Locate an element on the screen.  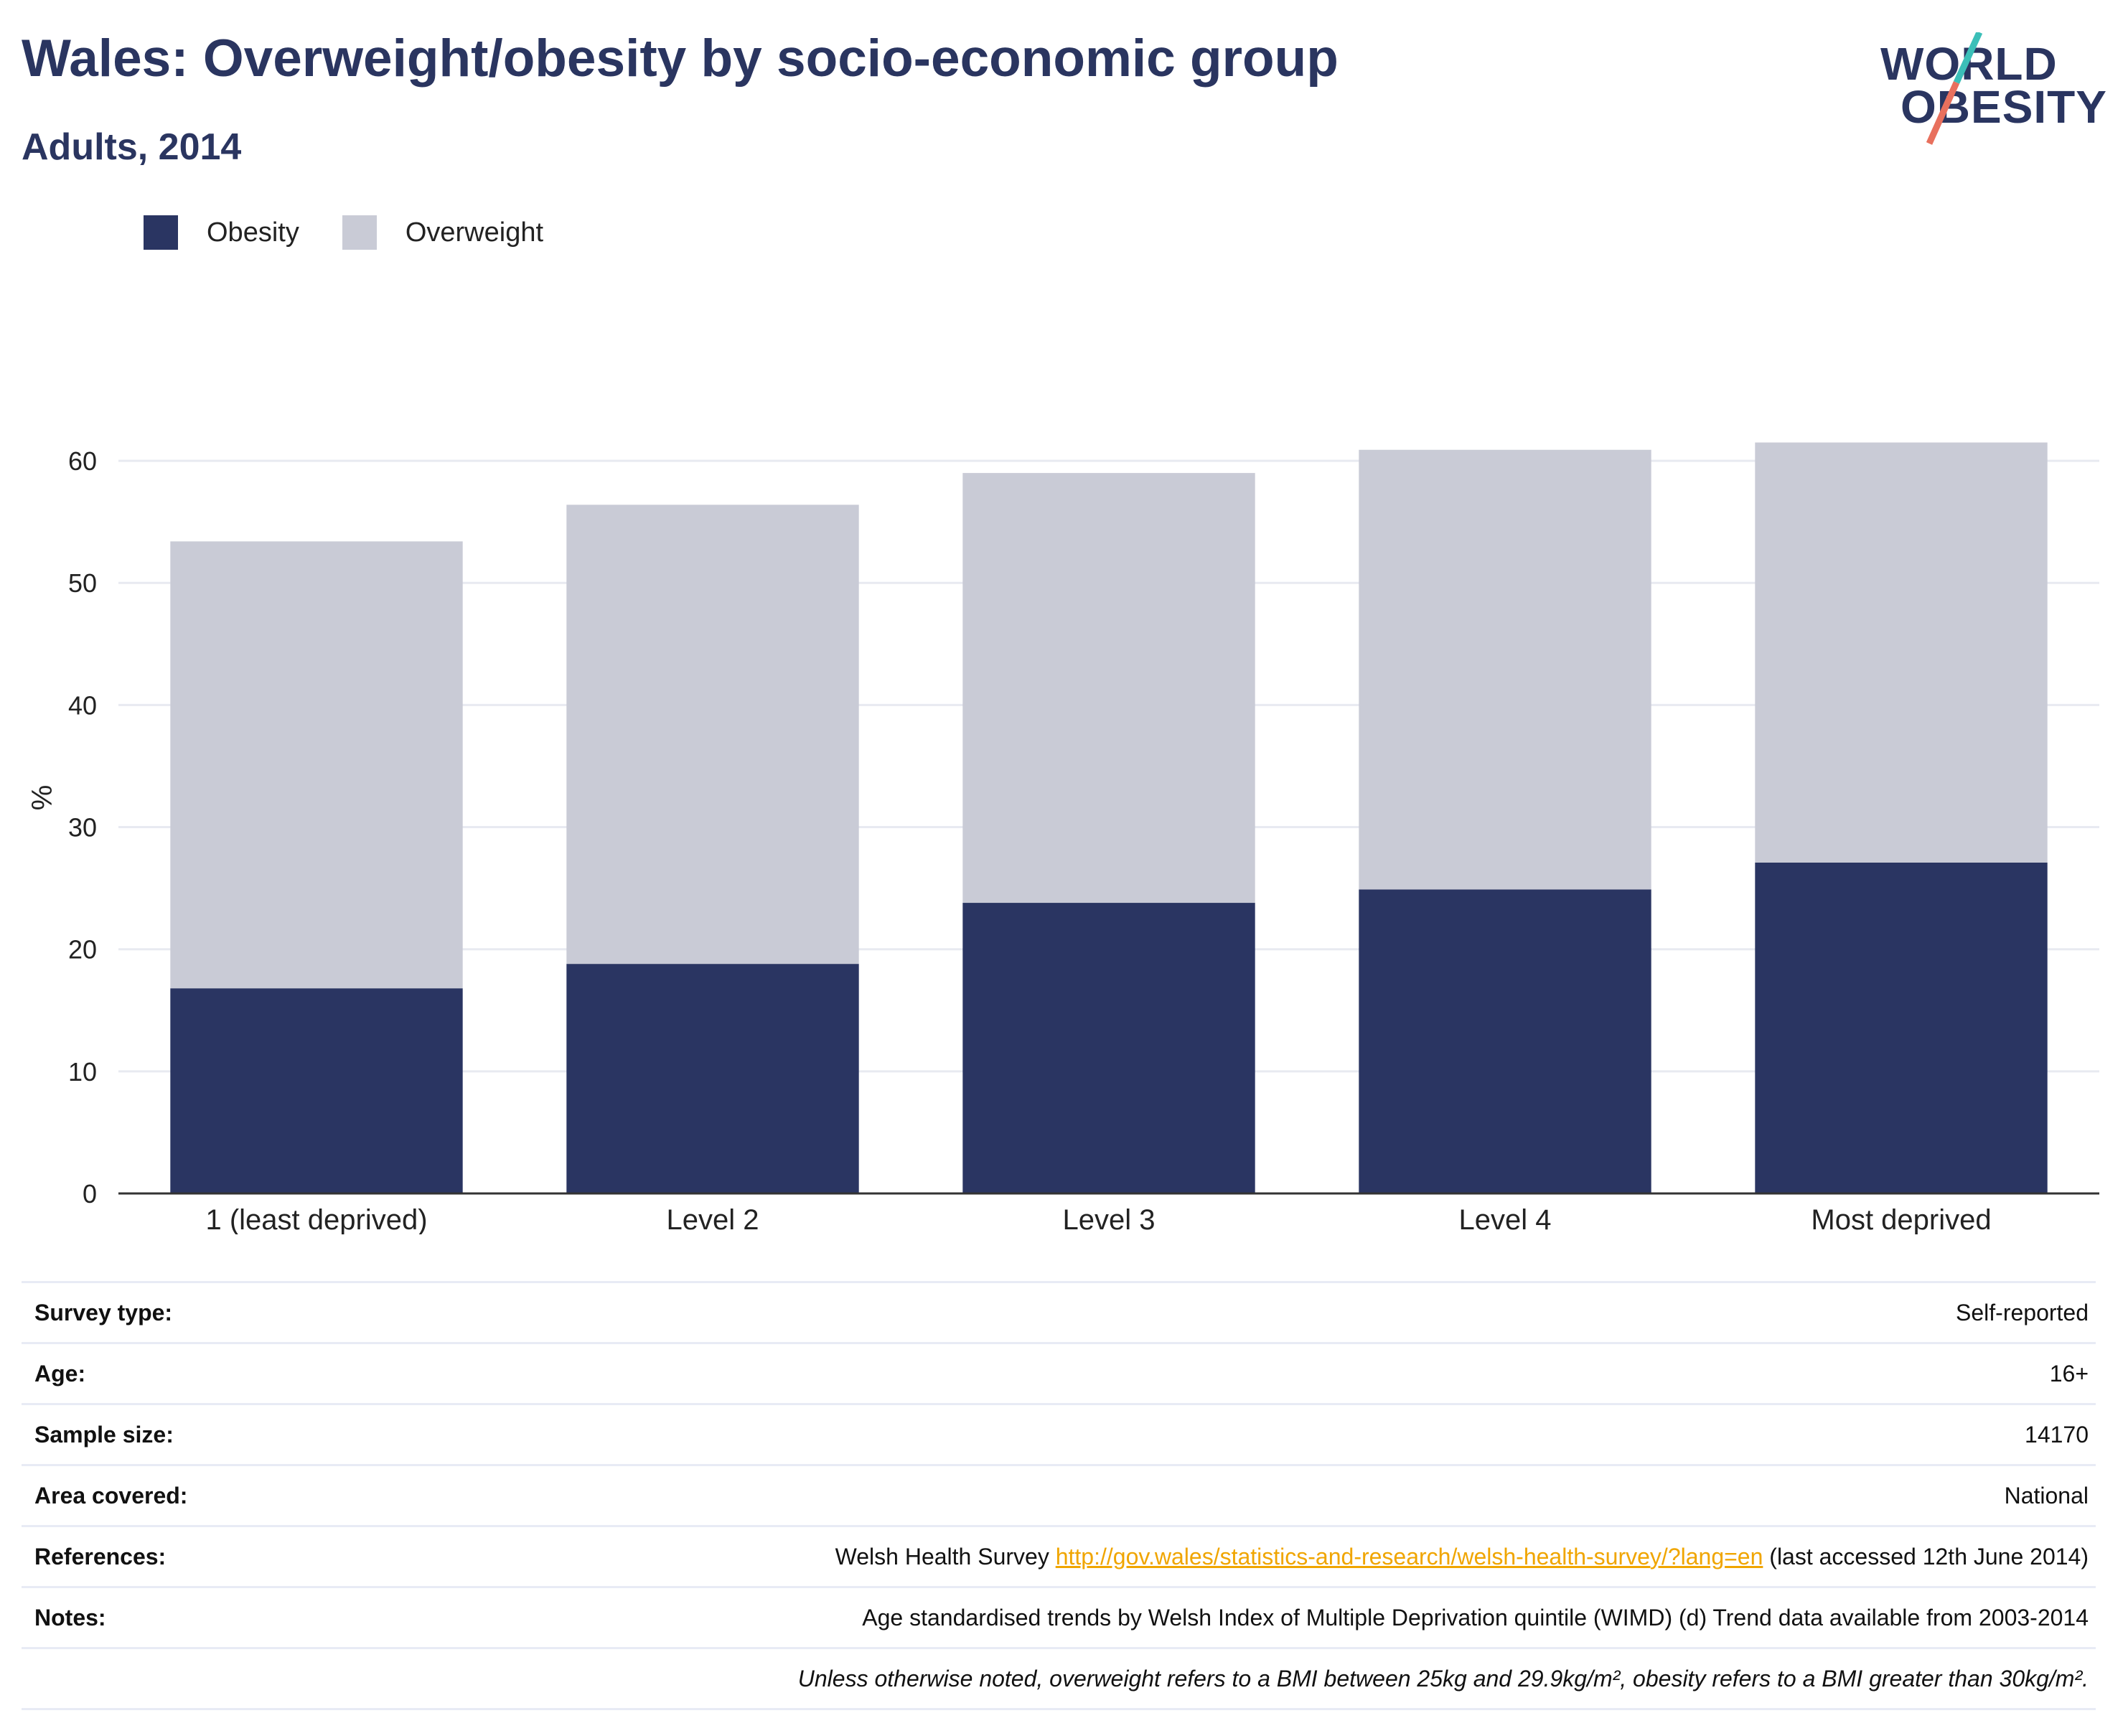
legend-item-overweight: Overweight is located at coordinates (442, 232).